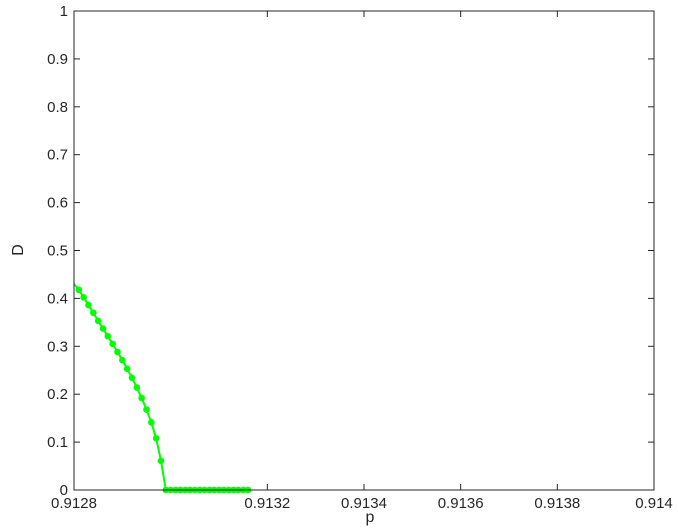  What do you see at coordinates (557, 503) in the screenshot?
I see `x-tick-label: 0.9138` at bounding box center [557, 503].